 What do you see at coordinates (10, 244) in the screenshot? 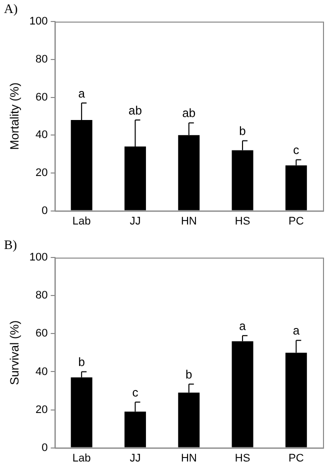
I see `chart-title: B)` at bounding box center [10, 244].